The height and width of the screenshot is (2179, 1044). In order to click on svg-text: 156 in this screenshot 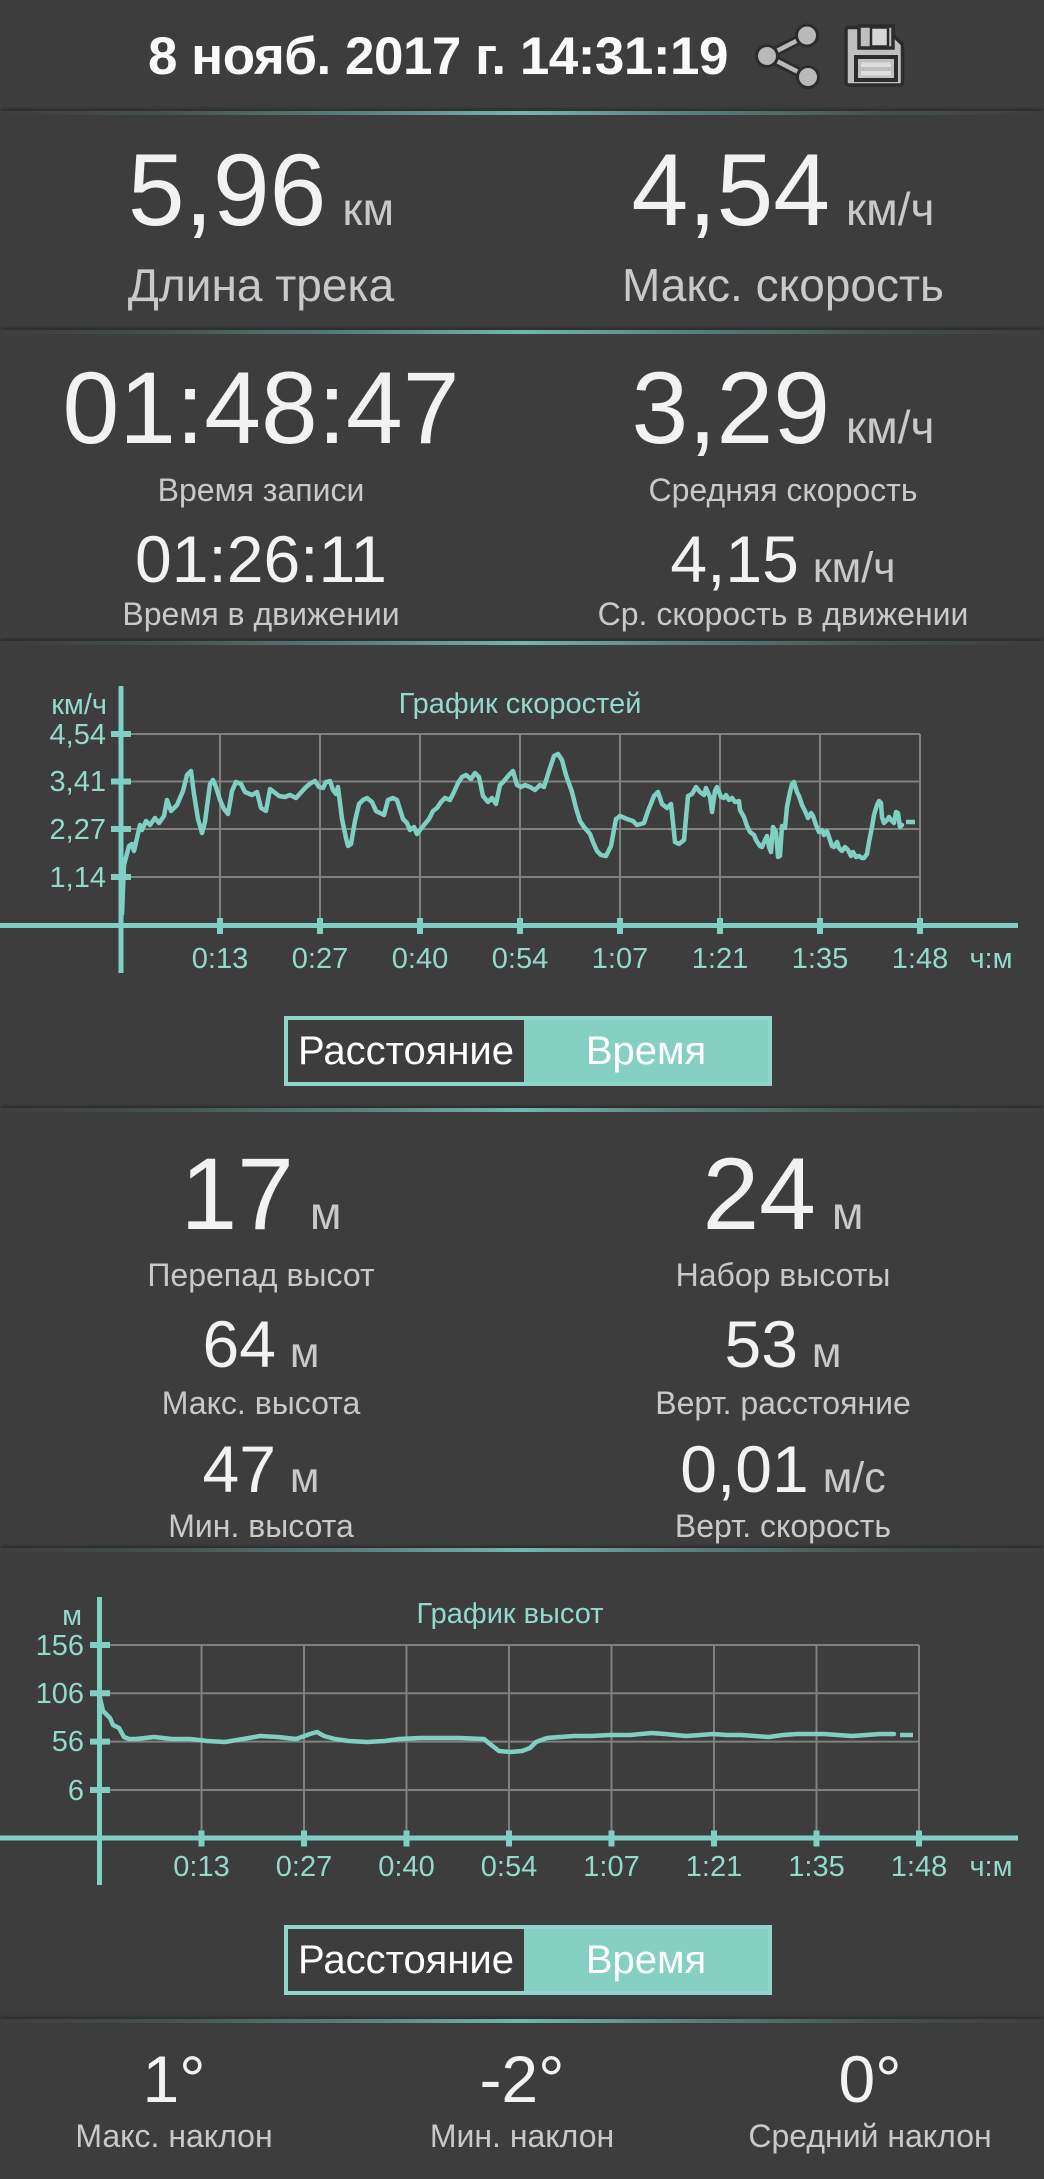, I will do `click(60, 1646)`.